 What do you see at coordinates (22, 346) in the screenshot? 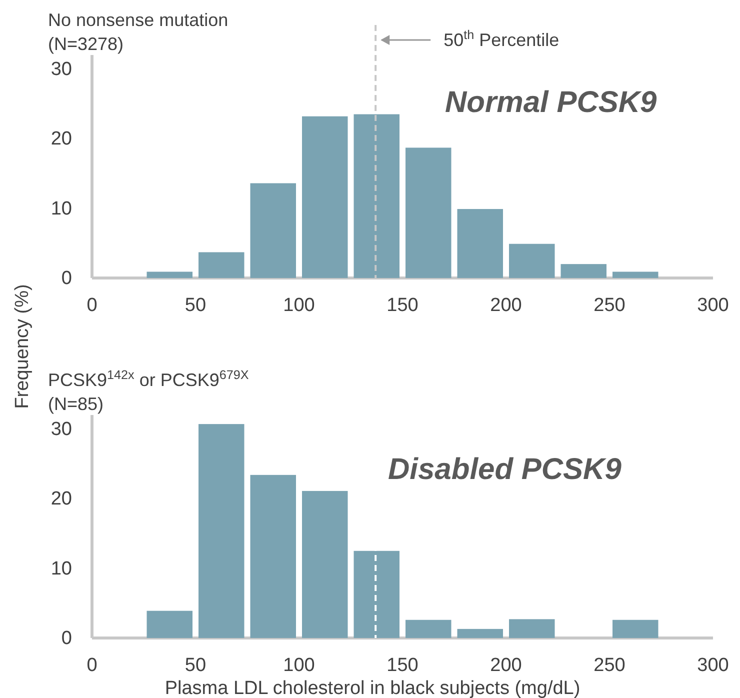
I see `y-axis-title: Frequency (%)` at bounding box center [22, 346].